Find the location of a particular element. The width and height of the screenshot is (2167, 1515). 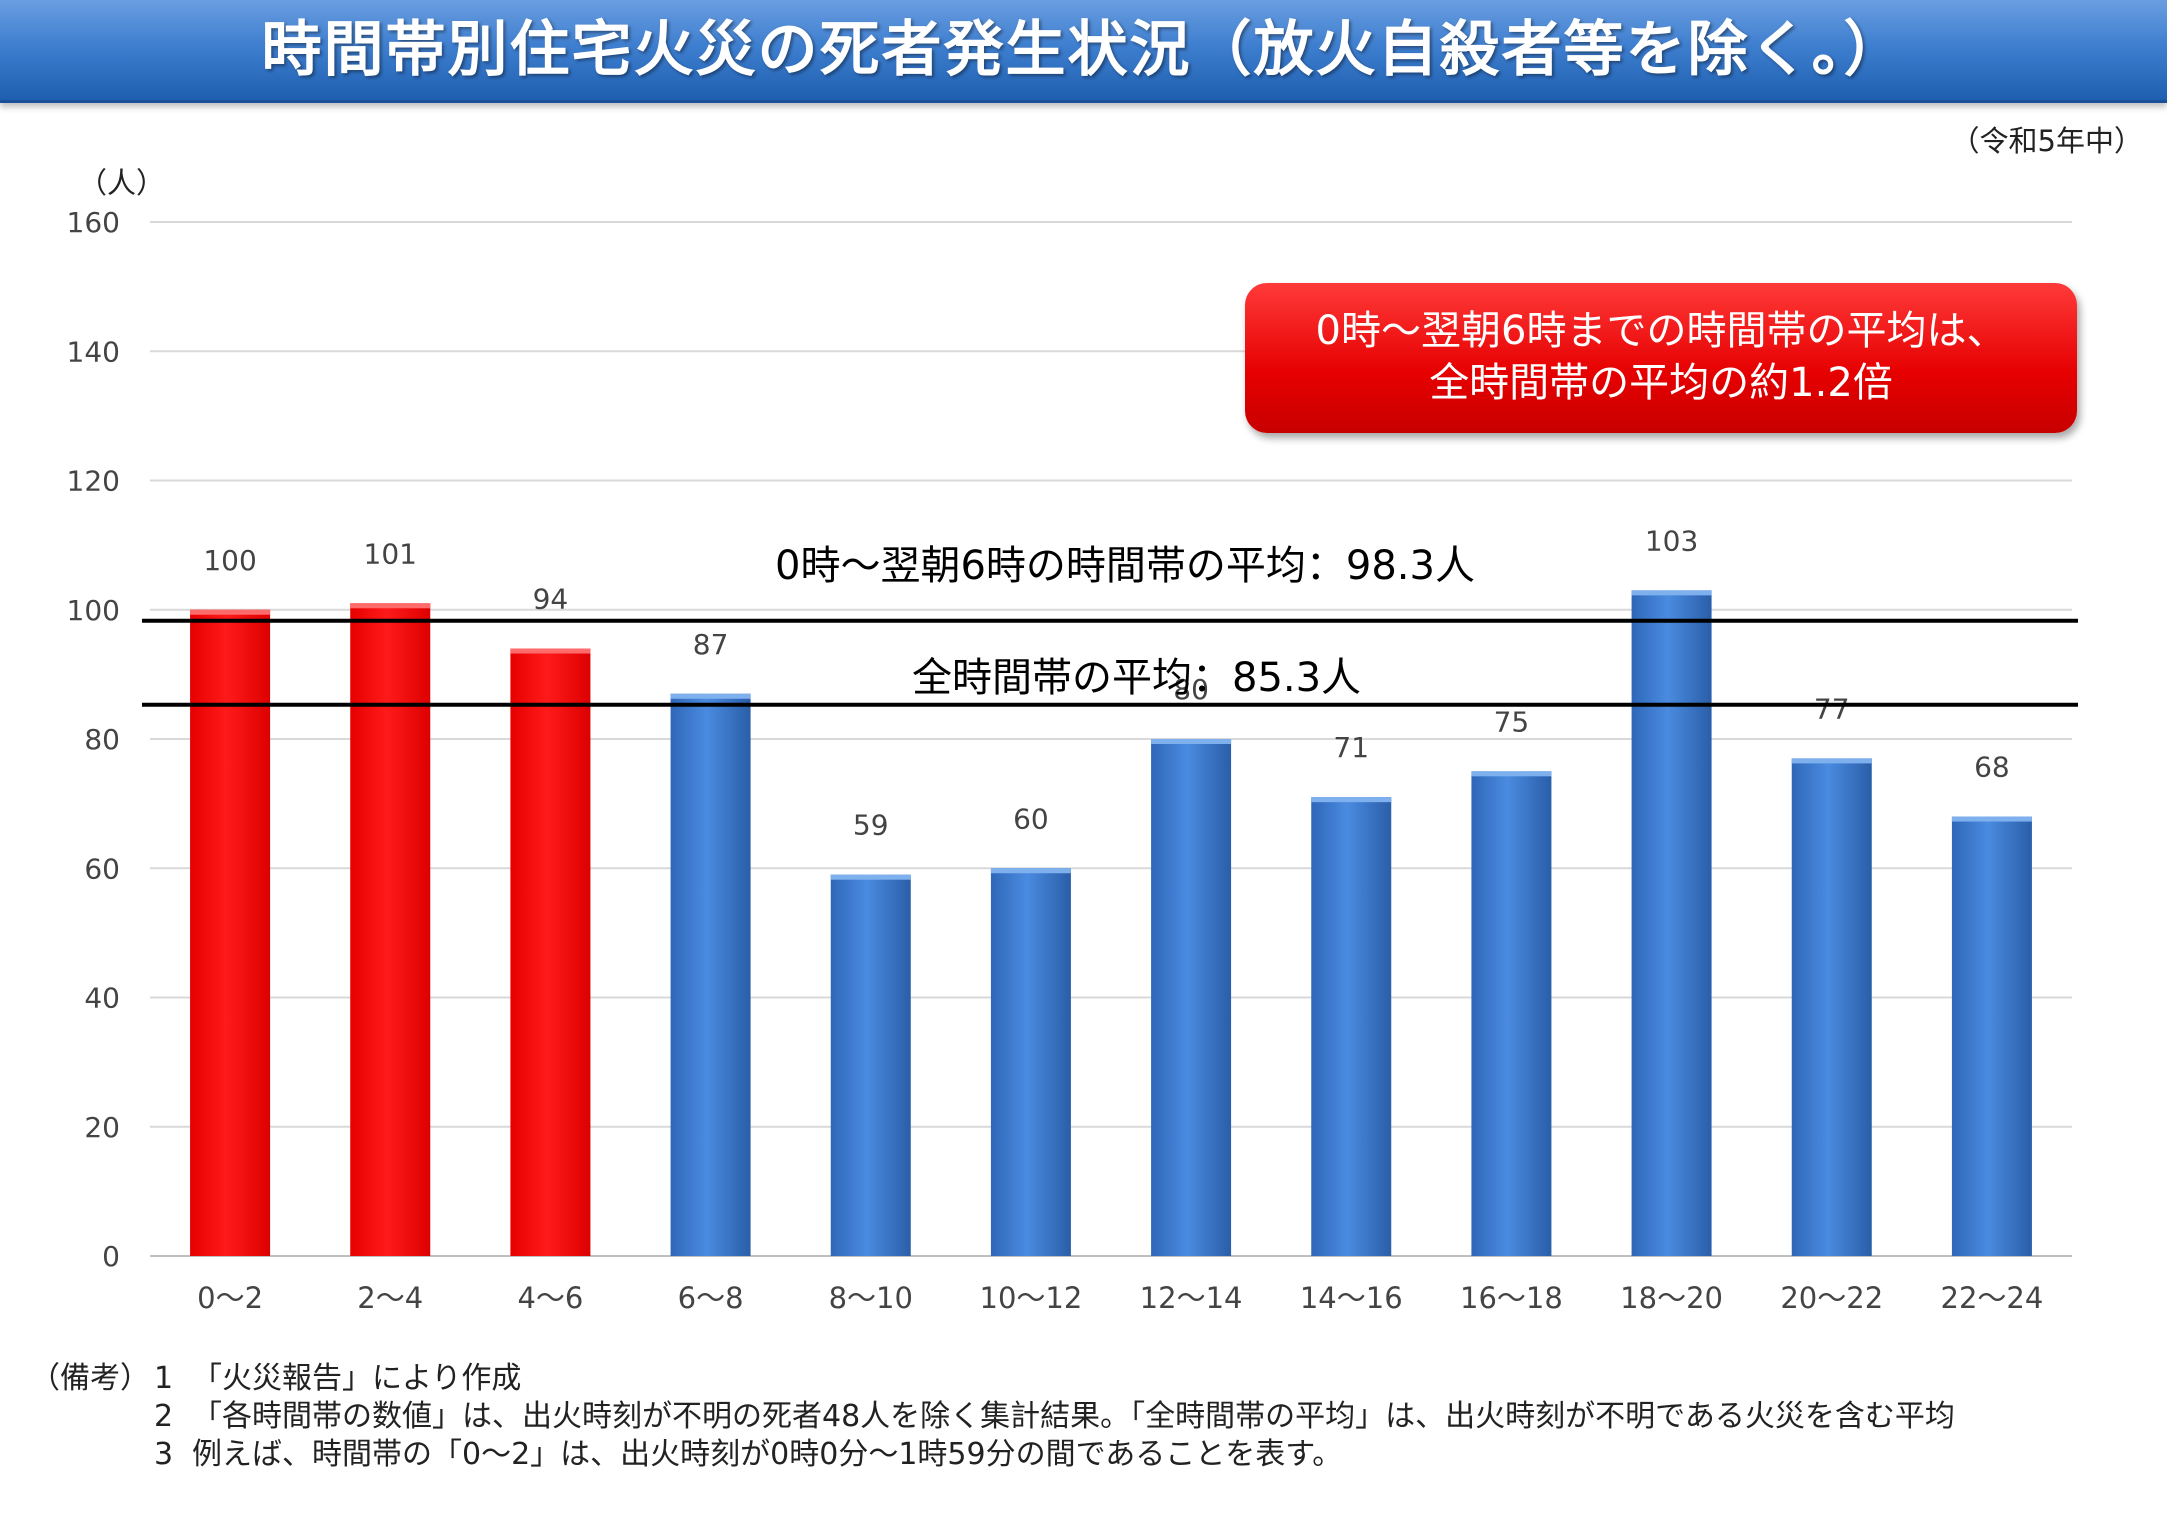

callout-line-2: 全時間帯の平均の約1.2倍 is located at coordinates (1661, 383).